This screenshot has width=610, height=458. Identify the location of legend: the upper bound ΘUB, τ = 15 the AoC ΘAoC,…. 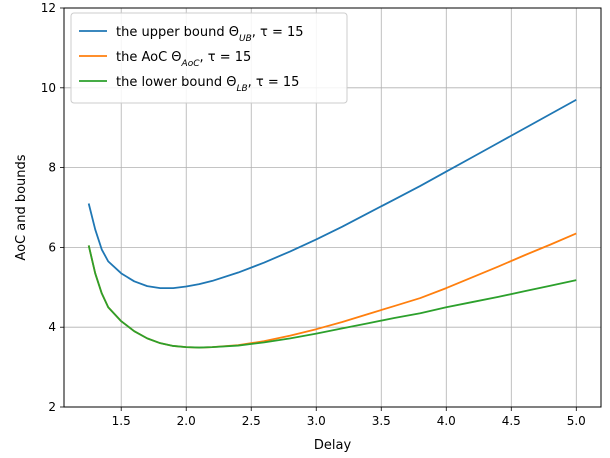
(209, 58).